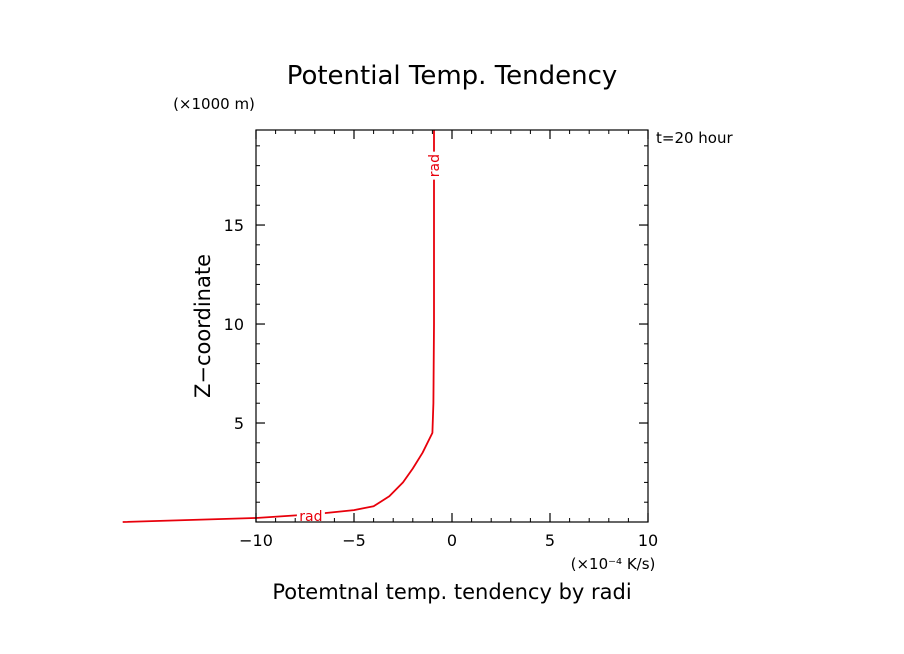 Image resolution: width=904 pixels, height=654 pixels. I want to click on x-tick-label: −5, so click(354, 540).